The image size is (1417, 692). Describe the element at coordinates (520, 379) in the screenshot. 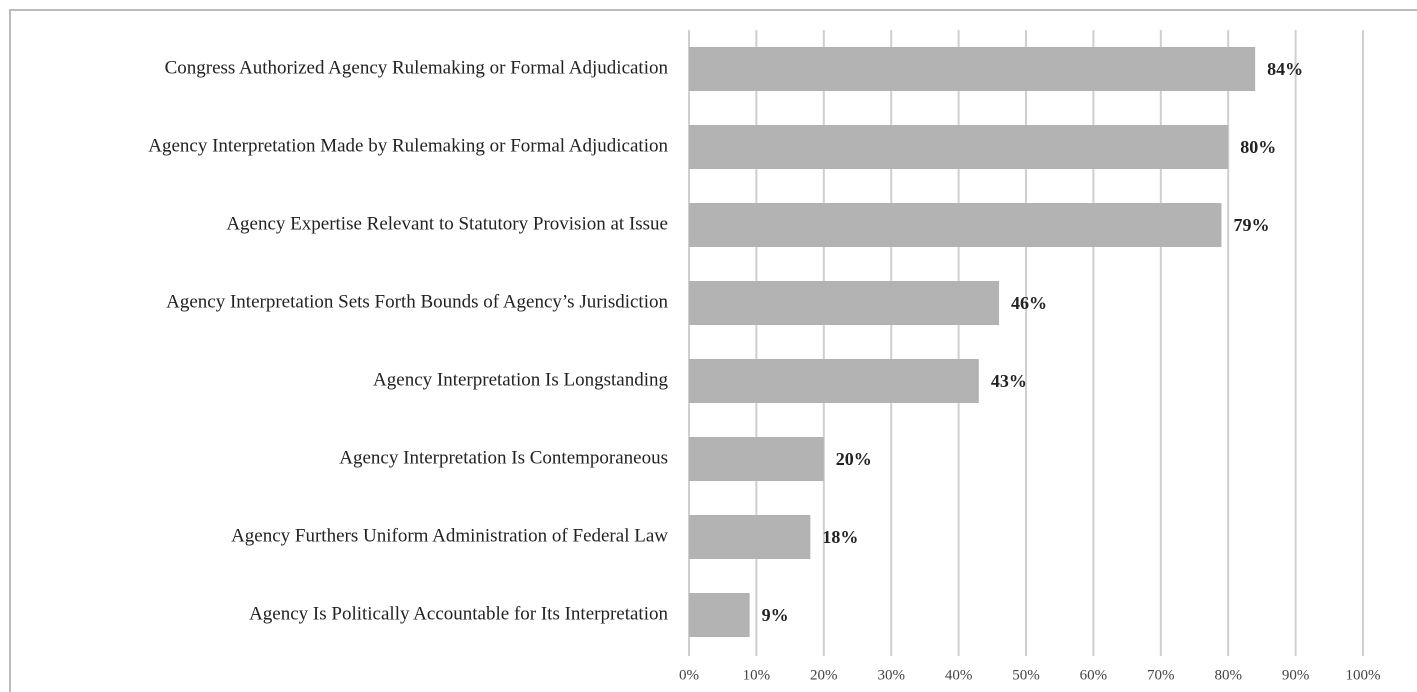

I see `y-tick-label: Agency Interpretation Is Longstanding` at that location.